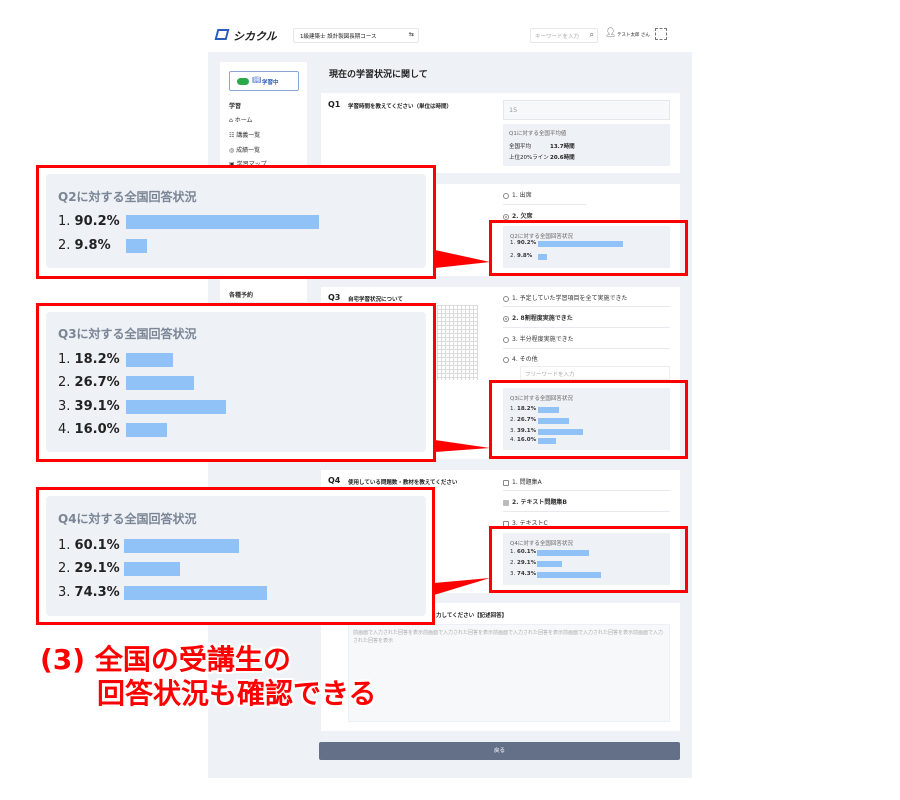 Image resolution: width=900 pixels, height=800 pixels. Describe the element at coordinates (527, 409) in the screenshot. I see `percent: 18.2%` at that location.